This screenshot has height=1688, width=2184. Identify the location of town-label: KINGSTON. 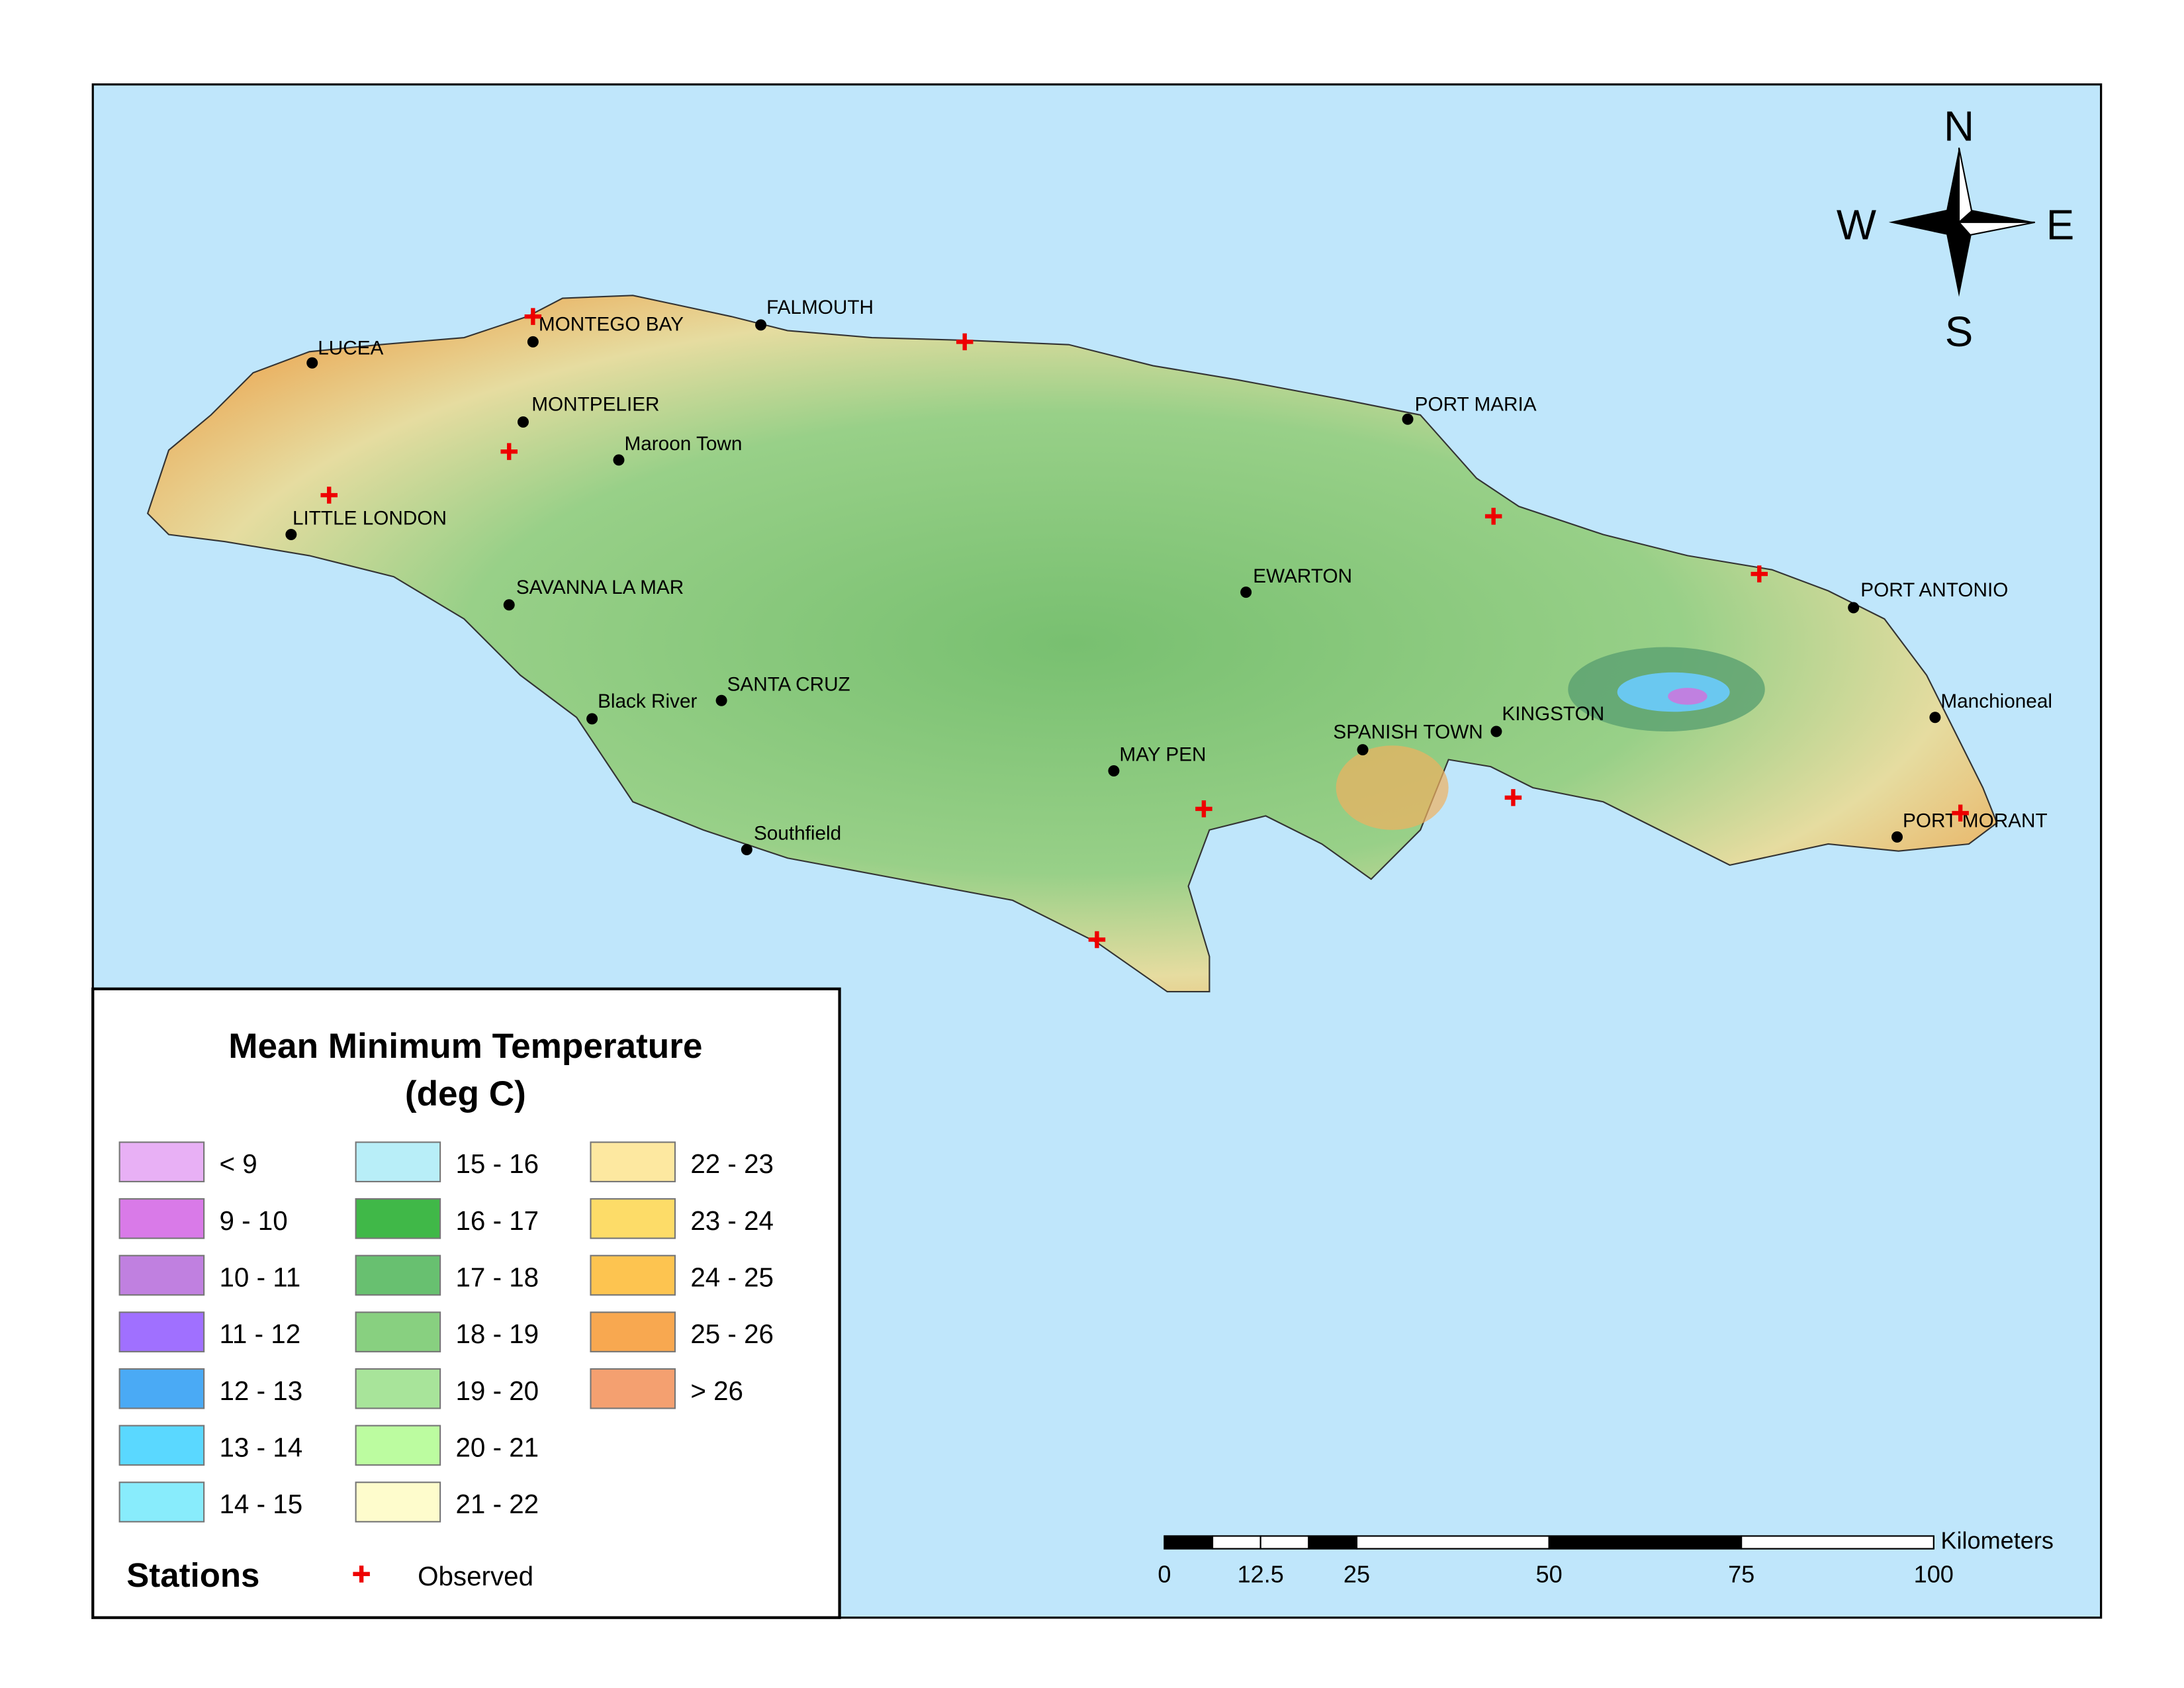
(1553, 714).